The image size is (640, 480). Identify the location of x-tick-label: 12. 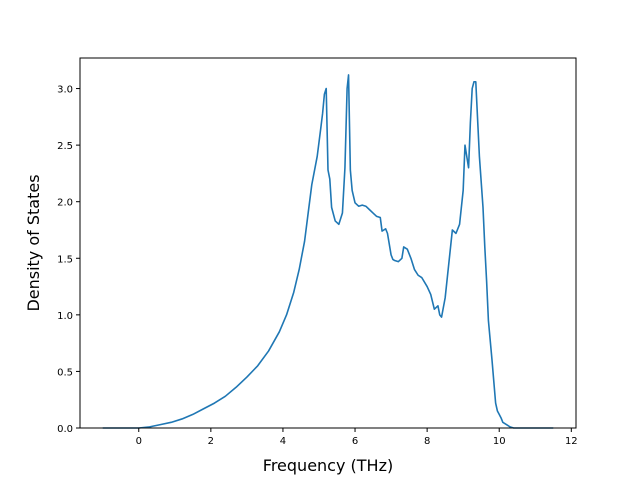
(571, 441).